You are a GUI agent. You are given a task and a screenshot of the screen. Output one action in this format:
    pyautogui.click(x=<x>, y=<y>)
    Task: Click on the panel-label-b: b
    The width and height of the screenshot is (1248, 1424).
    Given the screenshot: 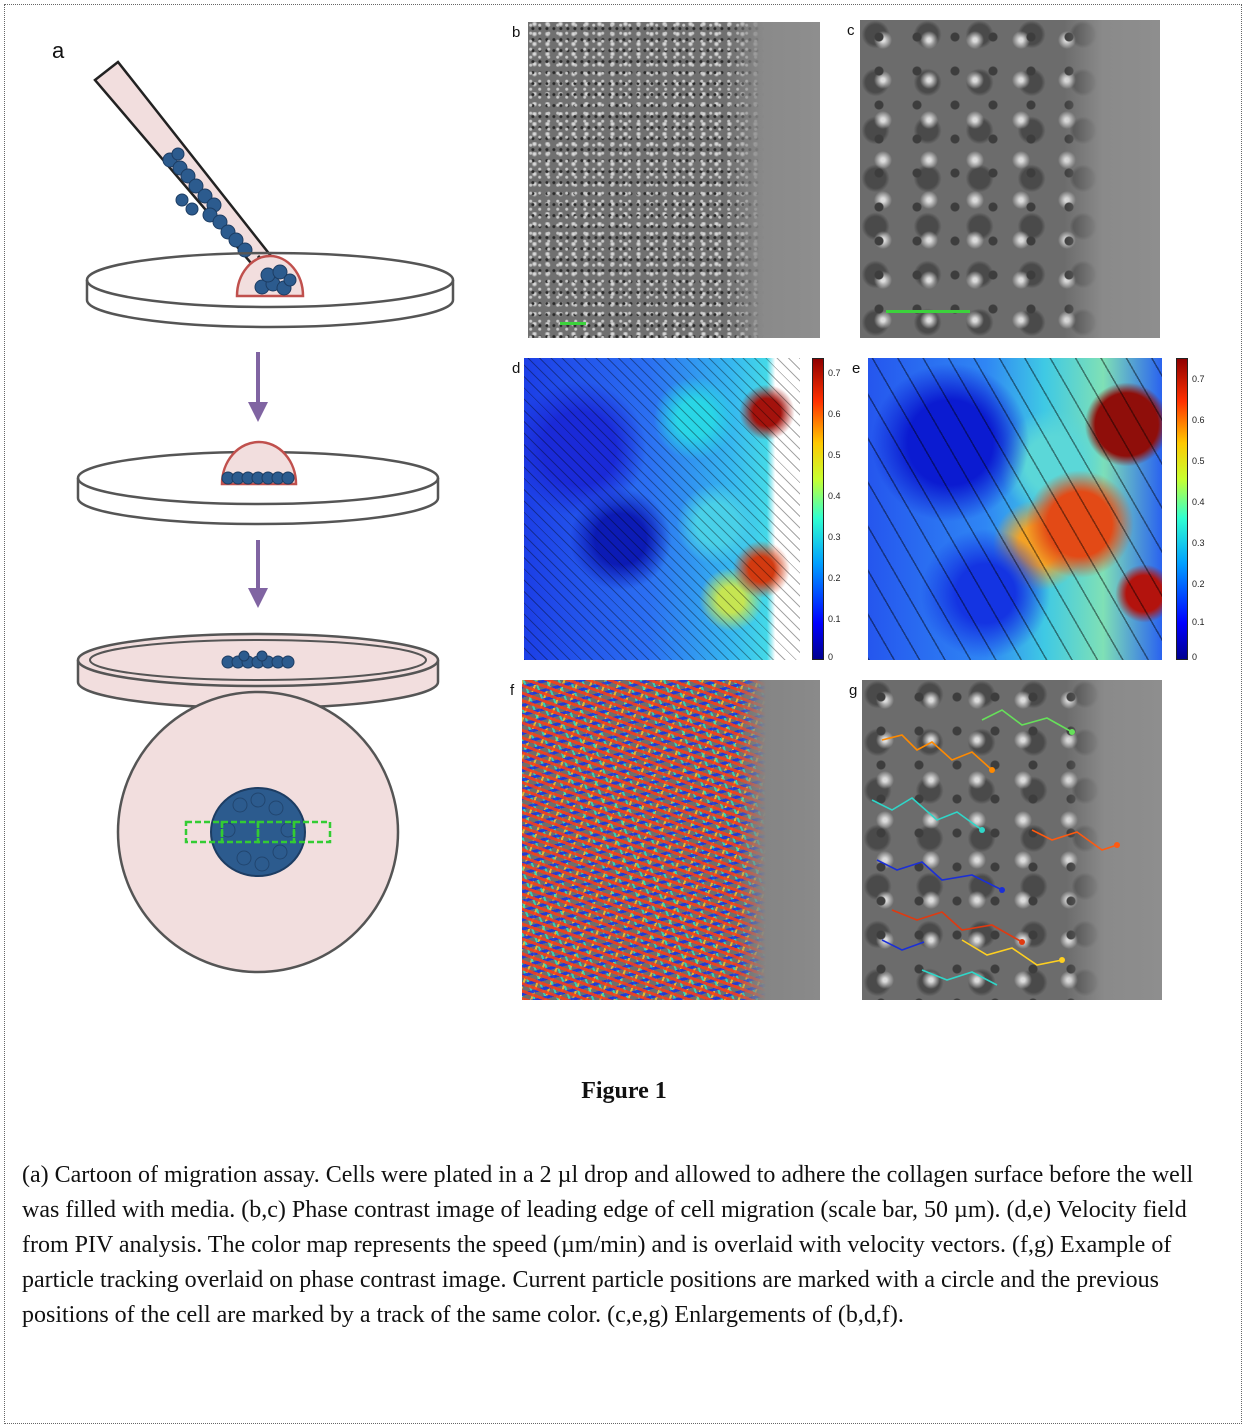 What is the action you would take?
    pyautogui.click(x=516, y=32)
    